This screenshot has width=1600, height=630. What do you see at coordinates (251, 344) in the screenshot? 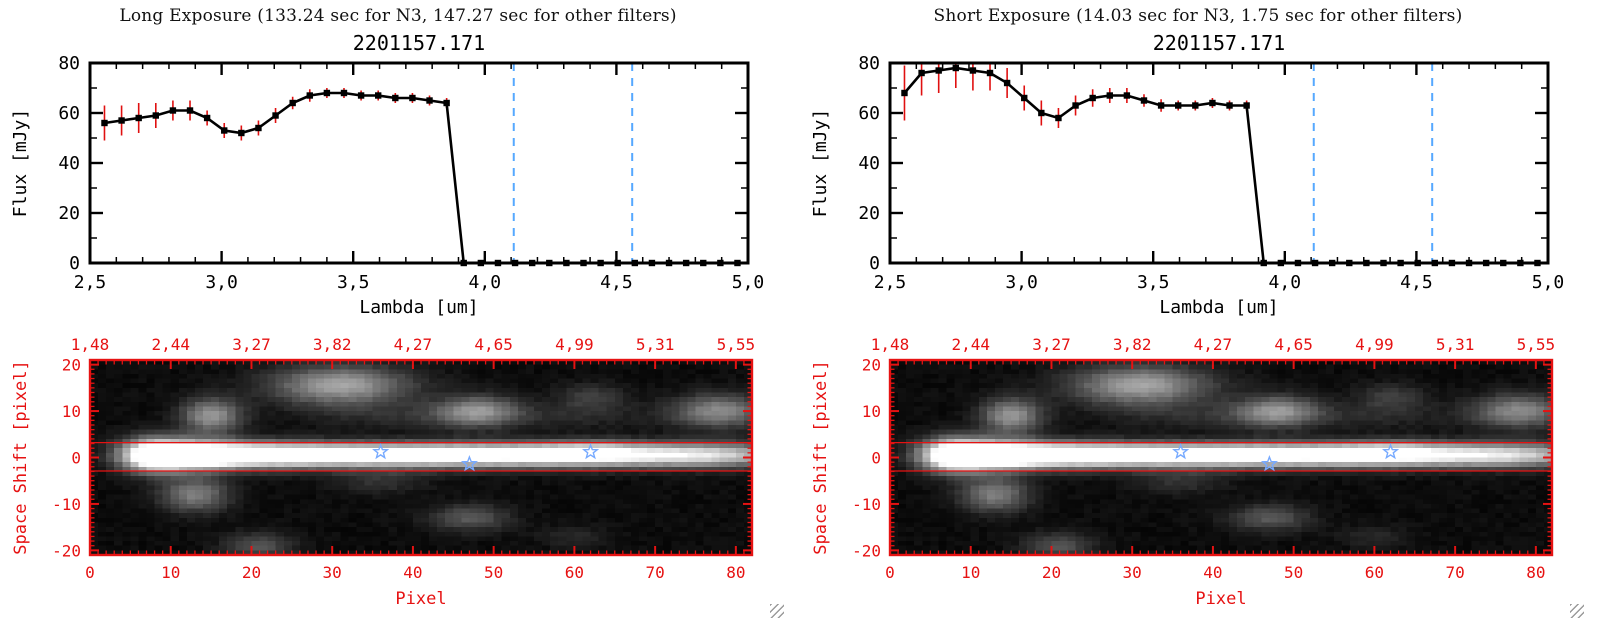
I see `svg-text: 3,27` at bounding box center [251, 344].